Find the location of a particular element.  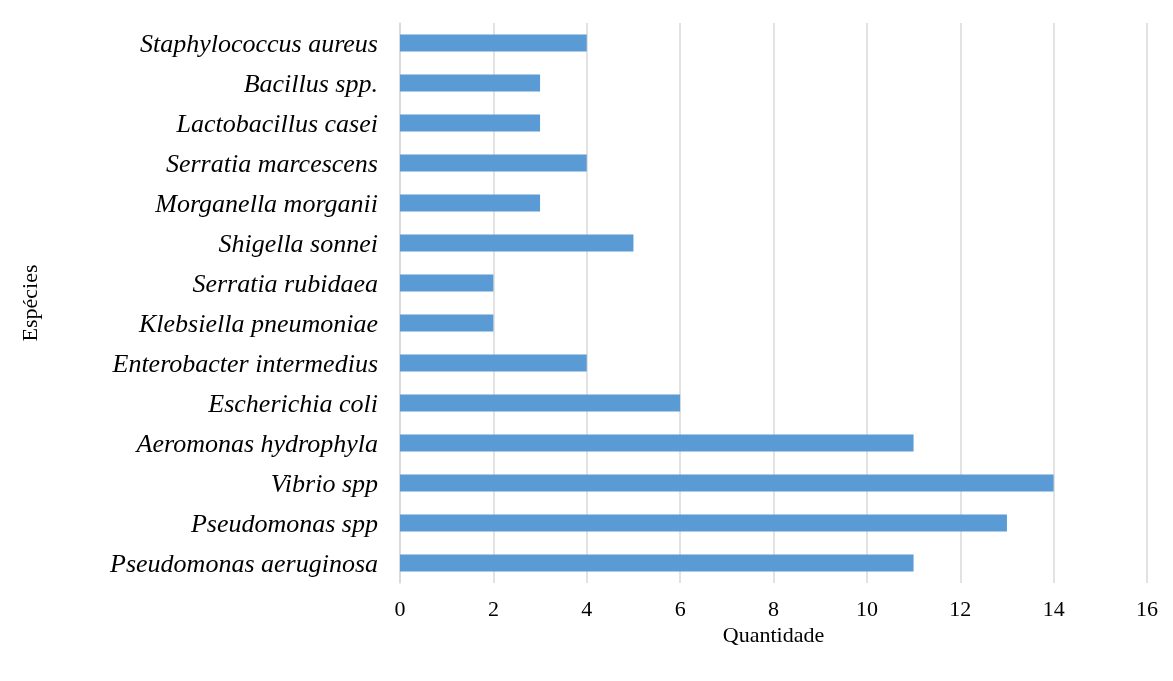

x-tick-label: 14 is located at coordinates (1053, 608).